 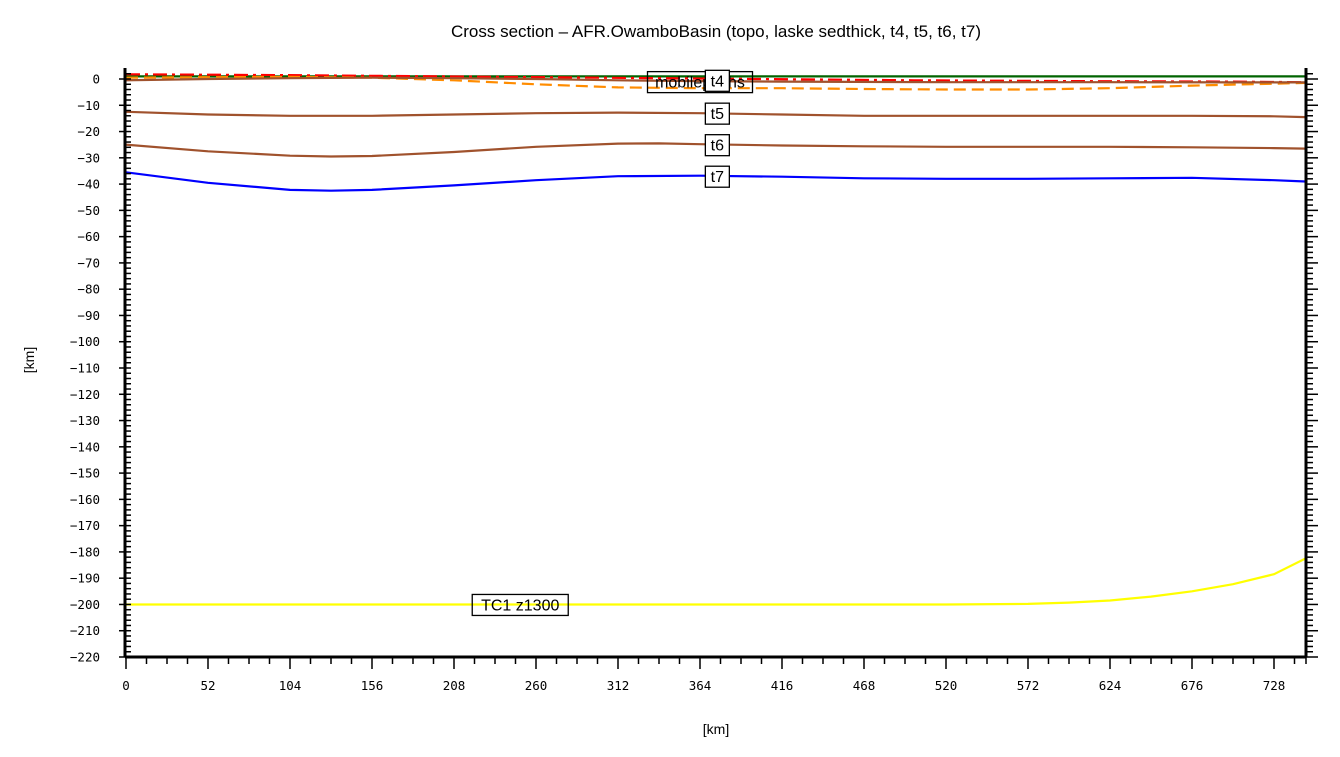 What do you see at coordinates (290, 685) in the screenshot?
I see `x-tick-label: 104` at bounding box center [290, 685].